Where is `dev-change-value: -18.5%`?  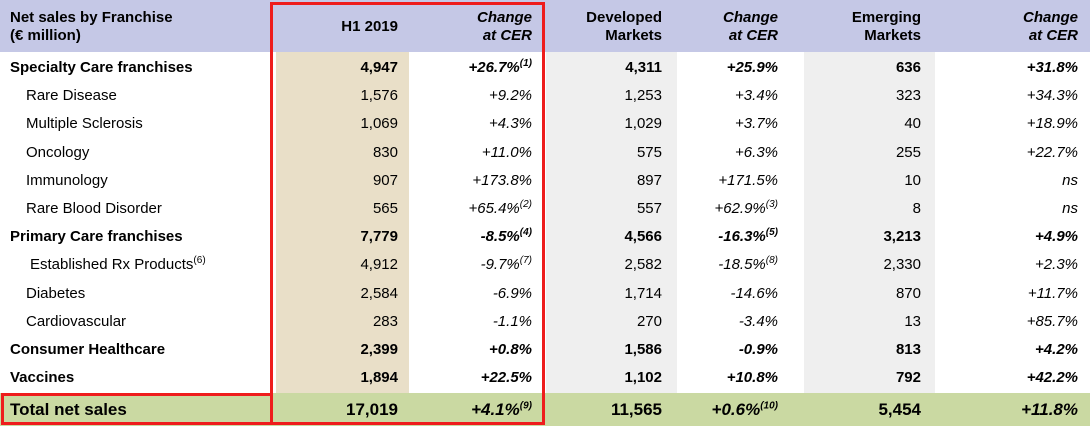 dev-change-value: -18.5% is located at coordinates (742, 265).